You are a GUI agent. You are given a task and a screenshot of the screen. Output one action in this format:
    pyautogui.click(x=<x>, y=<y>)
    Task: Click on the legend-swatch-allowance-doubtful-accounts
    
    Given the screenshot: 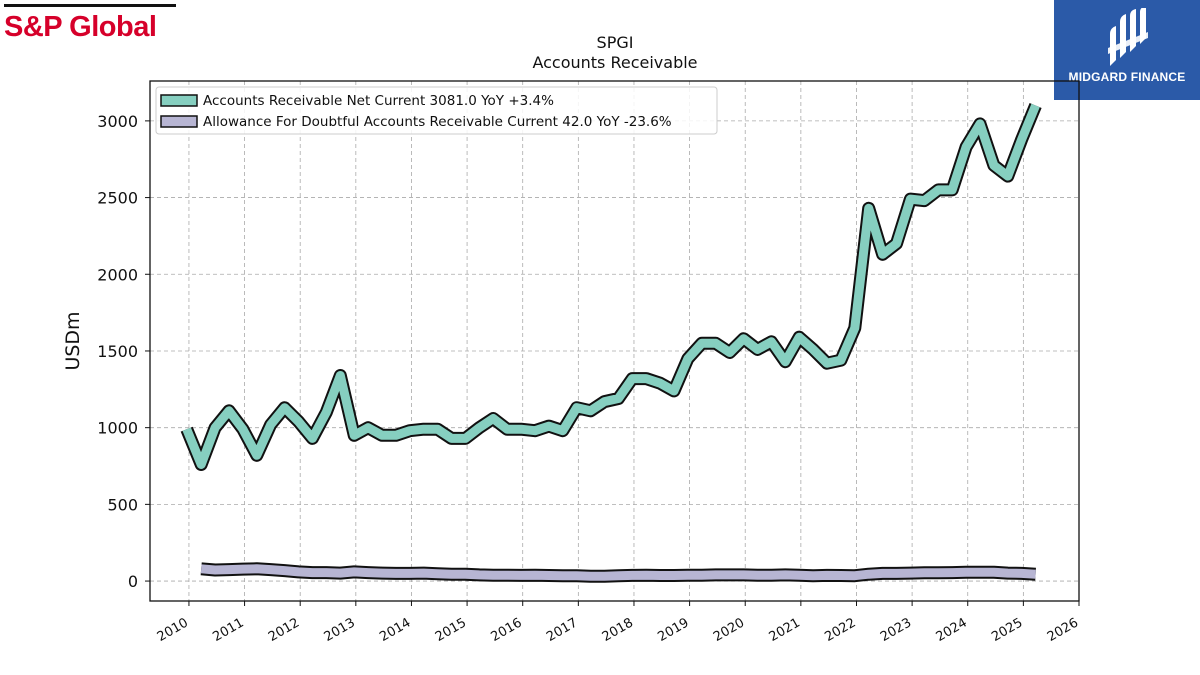 What is the action you would take?
    pyautogui.click(x=179, y=121)
    